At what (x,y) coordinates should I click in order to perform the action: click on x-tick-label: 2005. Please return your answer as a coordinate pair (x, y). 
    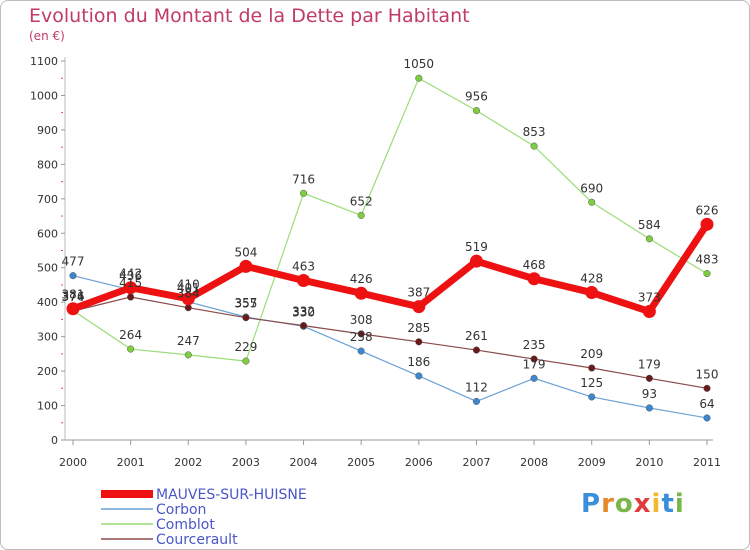
    Looking at the image, I should click on (361, 462).